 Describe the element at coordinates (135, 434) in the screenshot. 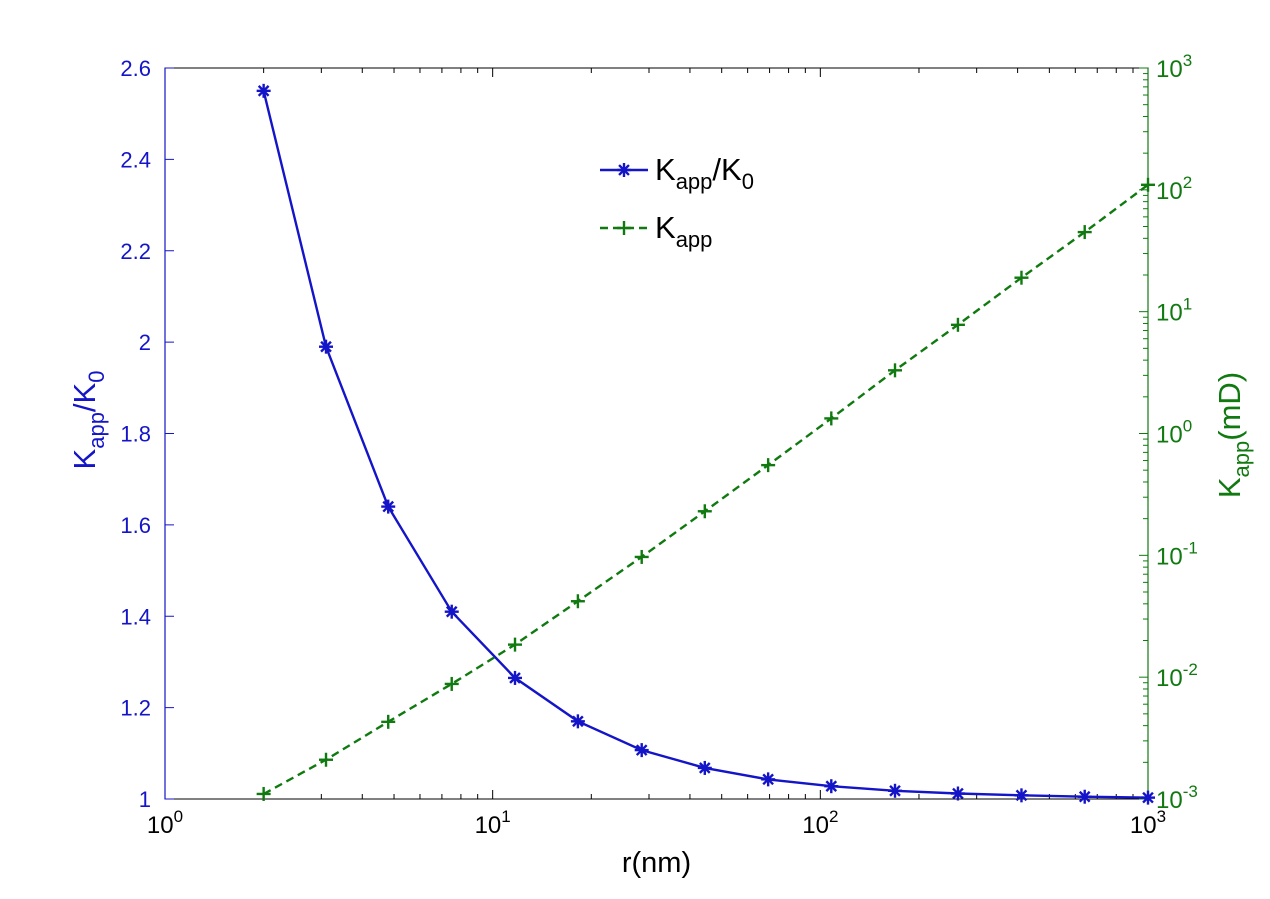

I see `left-y-tick-label: 1.8` at that location.